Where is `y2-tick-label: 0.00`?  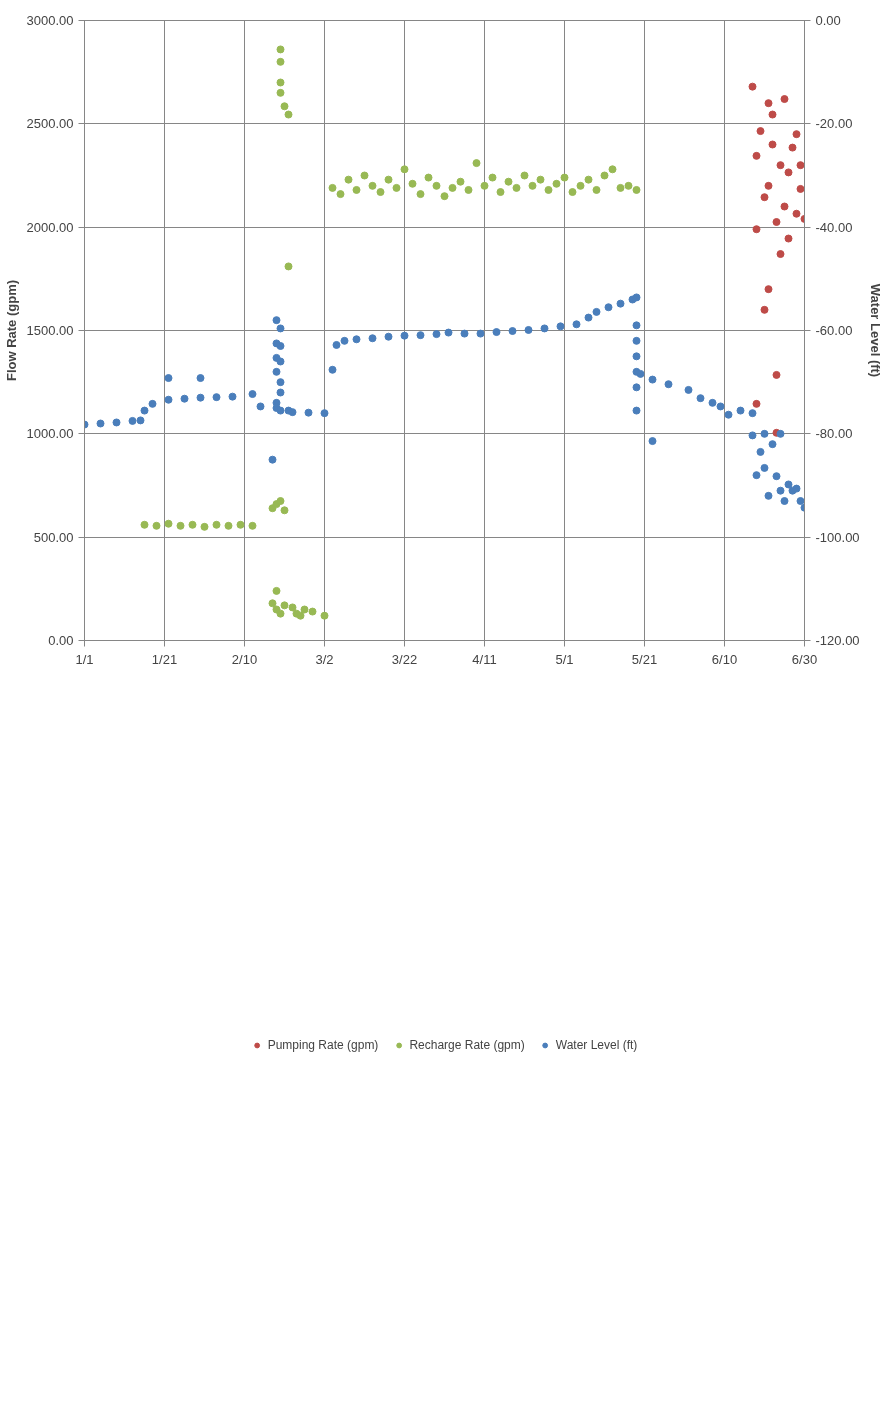
y2-tick-label: 0.00 is located at coordinates (828, 20).